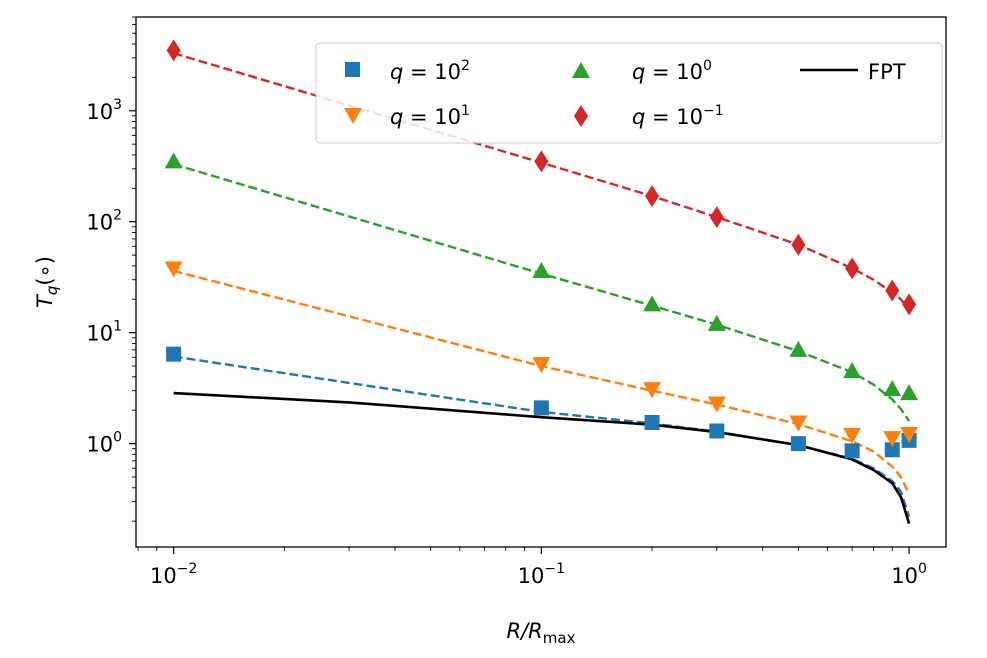  What do you see at coordinates (909, 574) in the screenshot?
I see `x-tick-label: 10⁰` at bounding box center [909, 574].